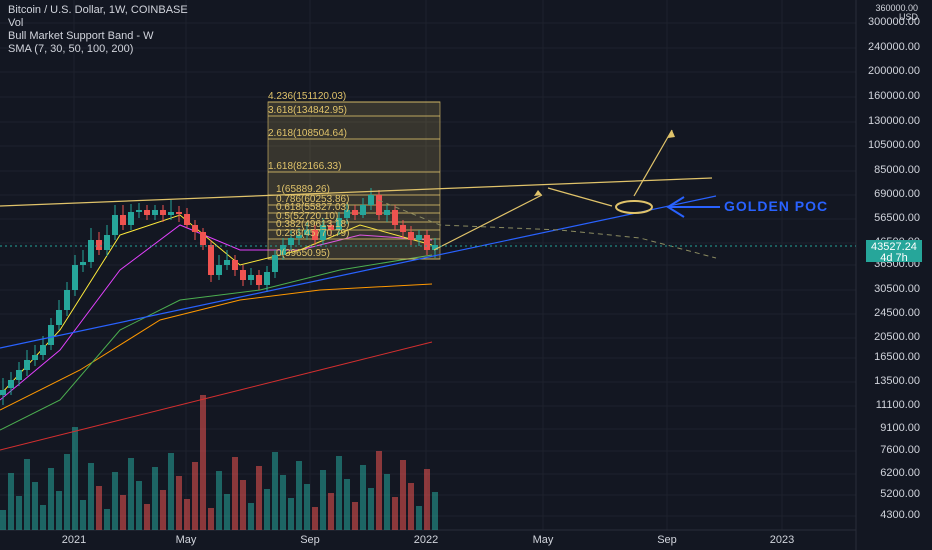  I want to click on fib-level-label: 0.786(60253.86), so click(313, 199).